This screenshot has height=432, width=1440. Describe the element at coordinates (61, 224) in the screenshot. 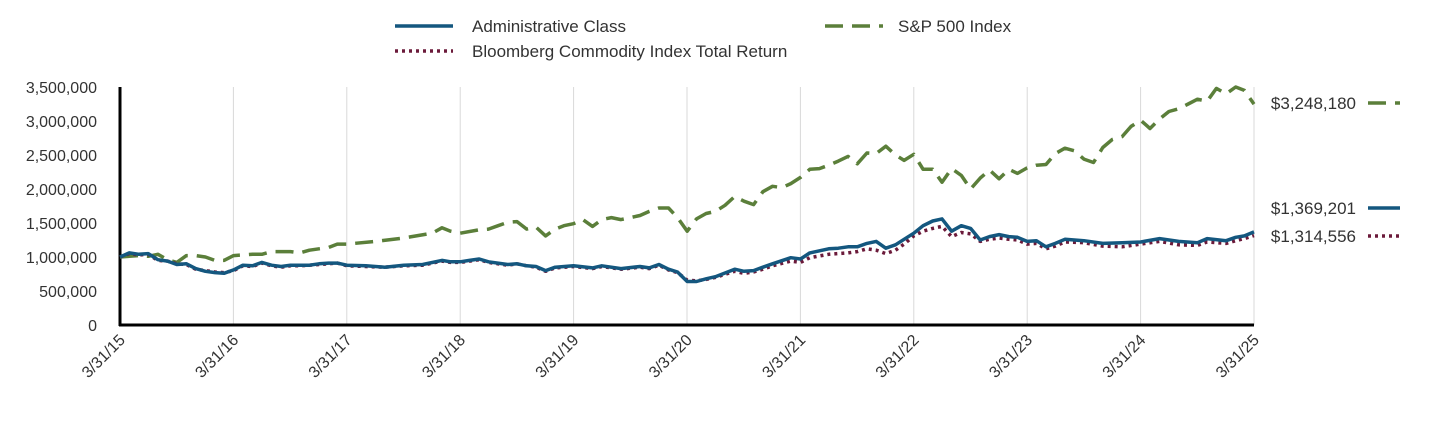

I see `y-tick-label: 1,500,000` at that location.